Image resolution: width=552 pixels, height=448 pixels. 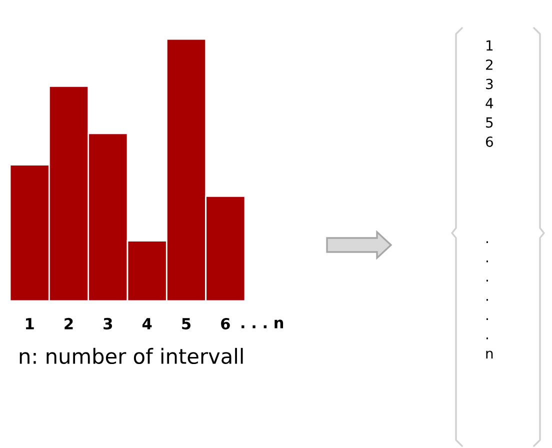 I want to click on x-tick-label: 5, so click(x=186, y=324).